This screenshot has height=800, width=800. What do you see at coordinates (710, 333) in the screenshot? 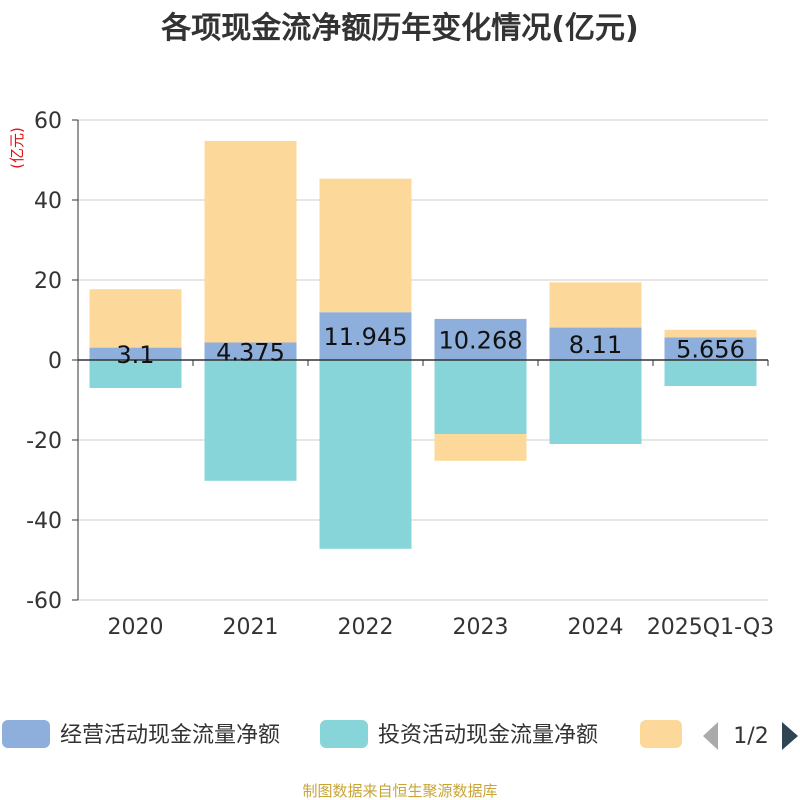
I see `bar-series2-2025Q1-Q3` at bounding box center [710, 333].